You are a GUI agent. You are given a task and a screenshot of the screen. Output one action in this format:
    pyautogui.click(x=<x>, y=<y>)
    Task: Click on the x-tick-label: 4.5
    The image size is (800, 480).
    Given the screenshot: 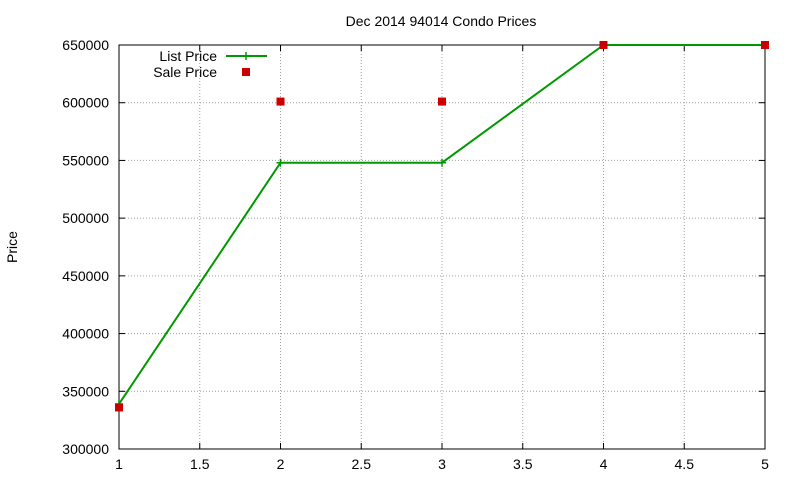 What is the action you would take?
    pyautogui.click(x=685, y=464)
    